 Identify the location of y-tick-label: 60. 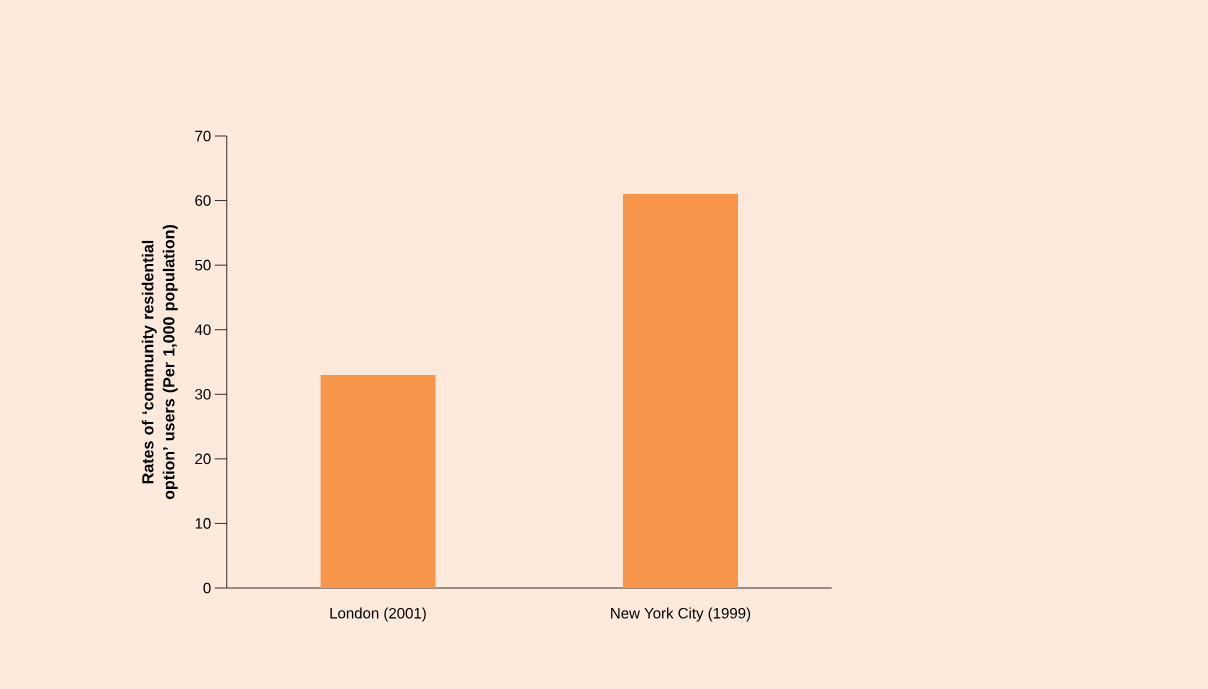
(203, 200).